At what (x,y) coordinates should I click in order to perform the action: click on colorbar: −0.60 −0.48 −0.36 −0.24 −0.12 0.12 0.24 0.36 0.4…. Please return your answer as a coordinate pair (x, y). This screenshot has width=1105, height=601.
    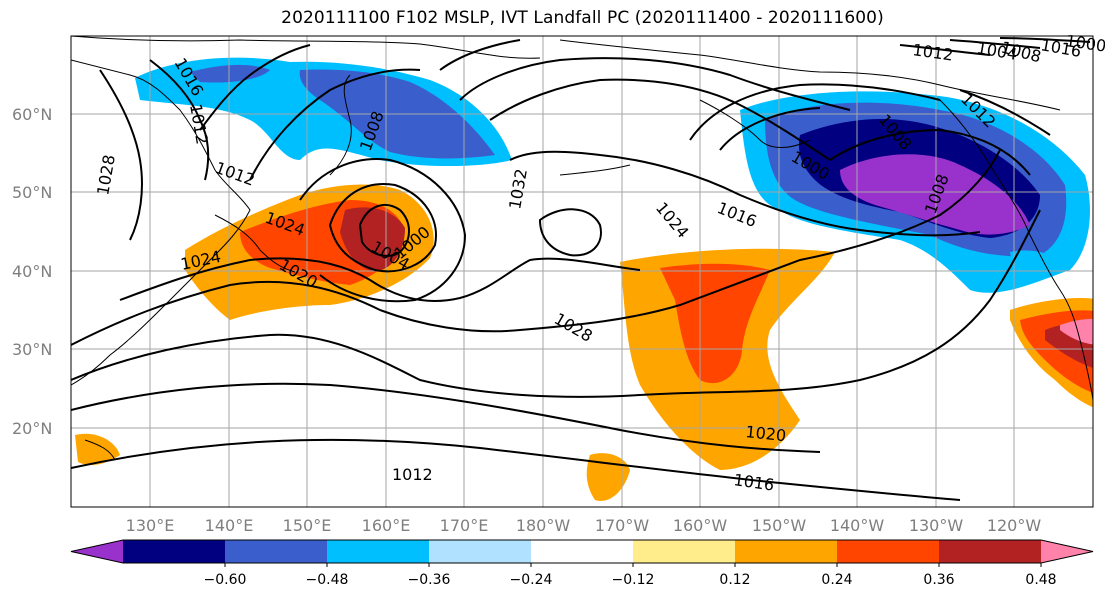
    Looking at the image, I should click on (582, 563).